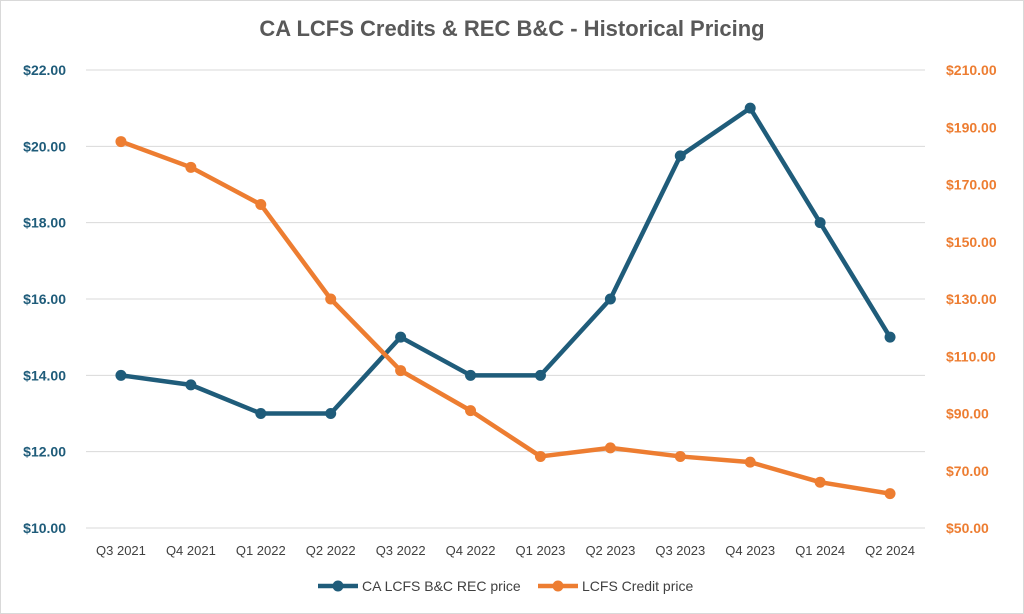 The height and width of the screenshot is (614, 1024). What do you see at coordinates (191, 550) in the screenshot?
I see `x-tick-label: Q4 2021` at bounding box center [191, 550].